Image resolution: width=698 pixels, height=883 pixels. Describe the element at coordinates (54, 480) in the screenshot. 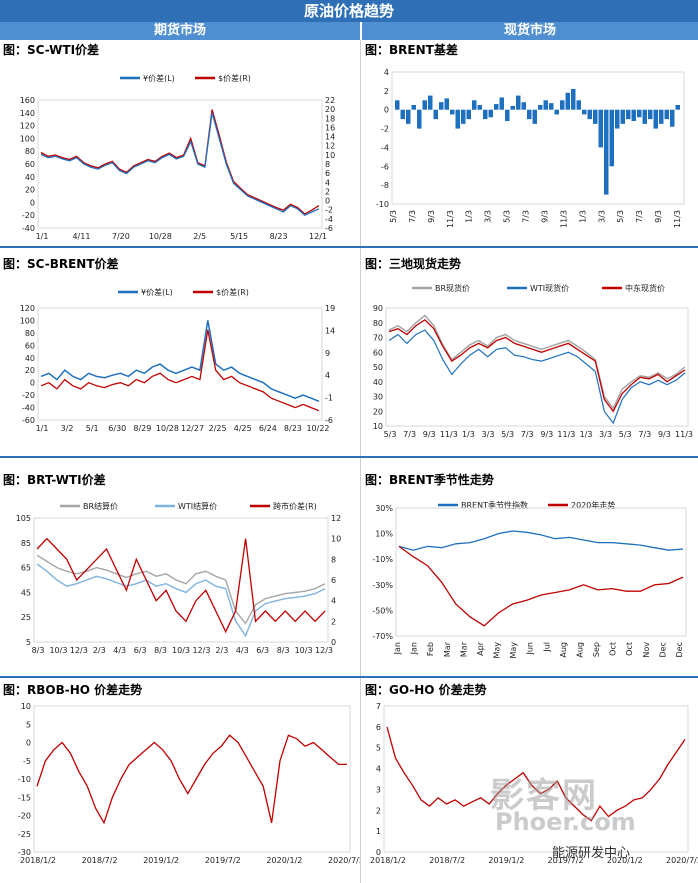

I see `panel-title: 图：BRT-WTI价差` at that location.